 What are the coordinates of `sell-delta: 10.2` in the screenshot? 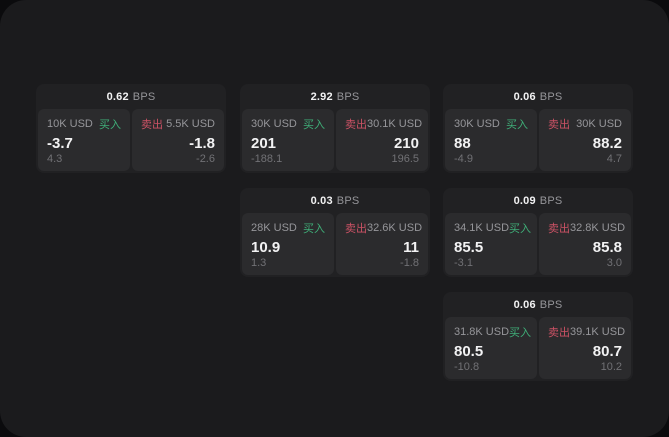 It's located at (611, 367).